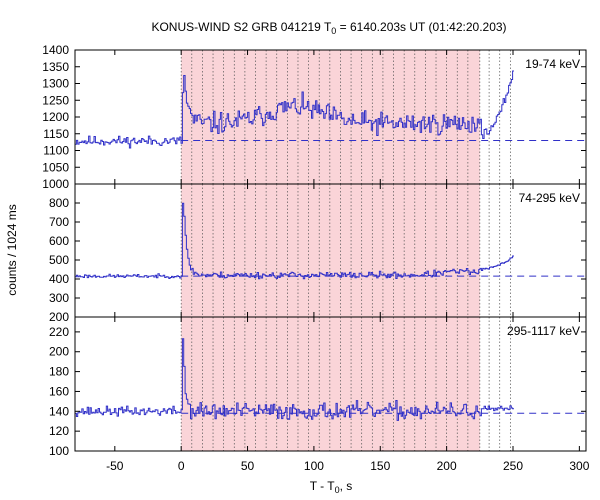 Image resolution: width=600 pixels, height=500 pixels. I want to click on y-tick-label: 1250, so click(55, 100).